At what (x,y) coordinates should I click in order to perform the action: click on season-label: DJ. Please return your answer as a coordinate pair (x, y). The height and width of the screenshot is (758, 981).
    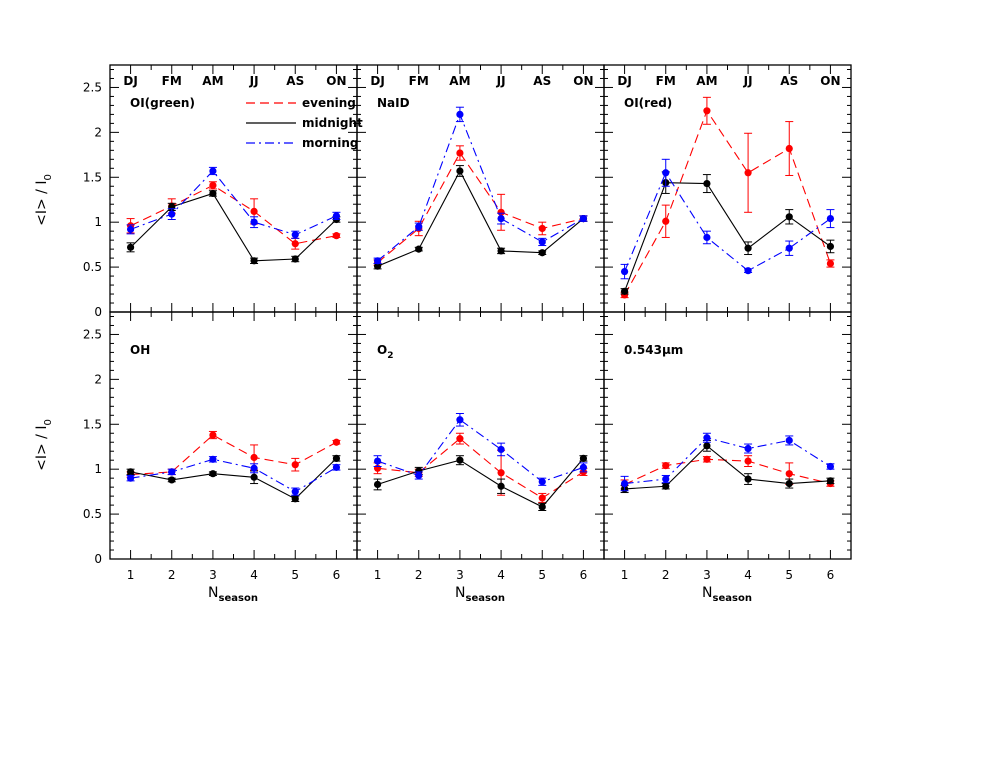
    Looking at the image, I should click on (377, 81).